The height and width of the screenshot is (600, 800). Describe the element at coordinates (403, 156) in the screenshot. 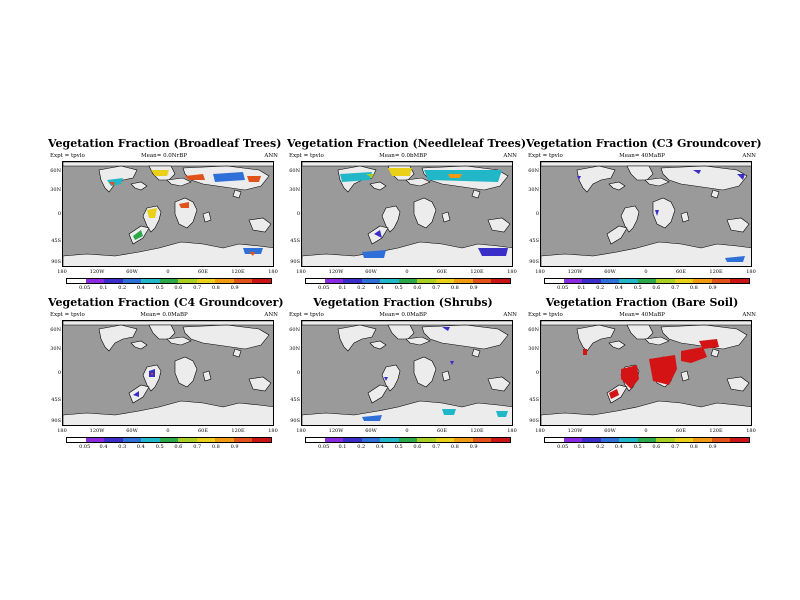

I see `mean-label: Mean= 0.0bMBP` at that location.